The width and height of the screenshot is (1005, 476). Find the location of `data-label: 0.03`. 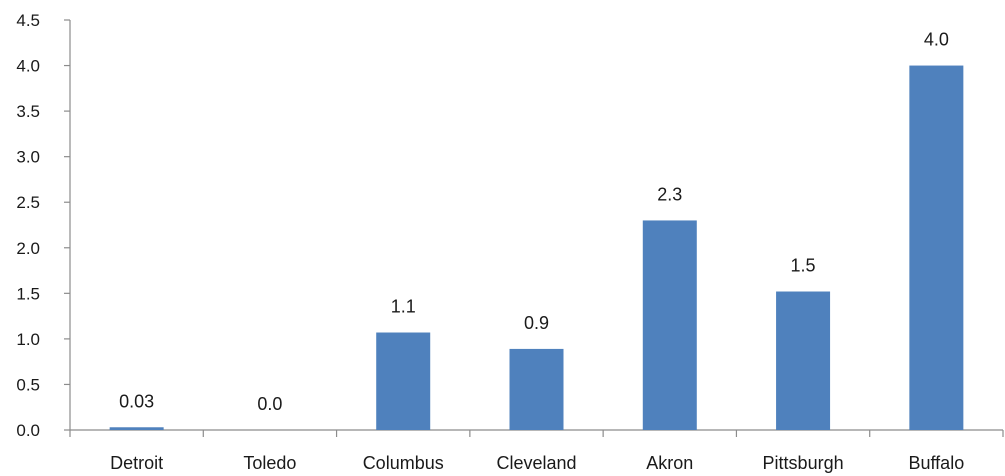

data-label: 0.03 is located at coordinates (136, 401).